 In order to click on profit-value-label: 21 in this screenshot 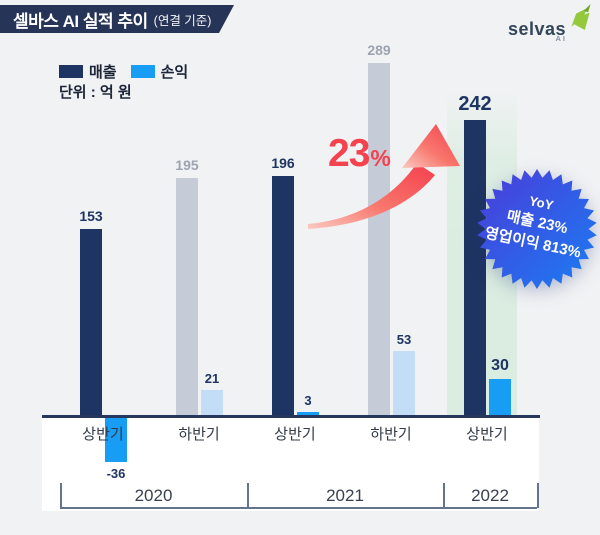, I will do `click(212, 378)`.